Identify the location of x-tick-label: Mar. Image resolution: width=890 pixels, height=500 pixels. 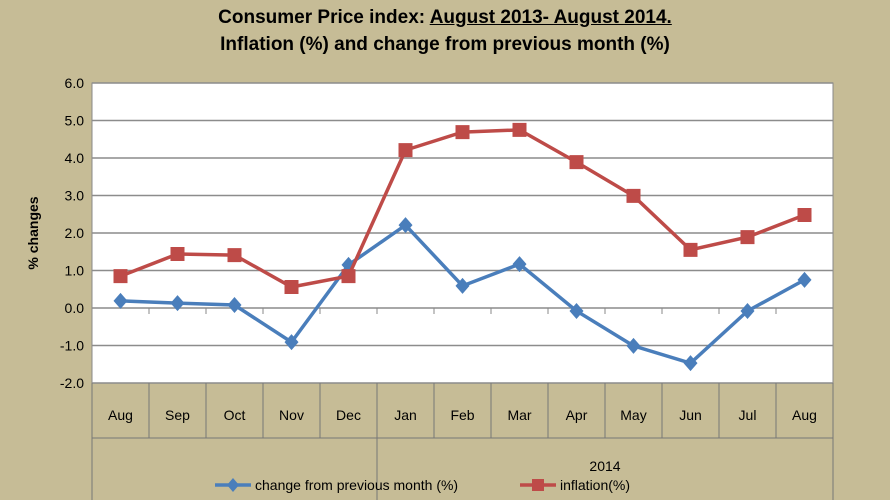
(519, 415).